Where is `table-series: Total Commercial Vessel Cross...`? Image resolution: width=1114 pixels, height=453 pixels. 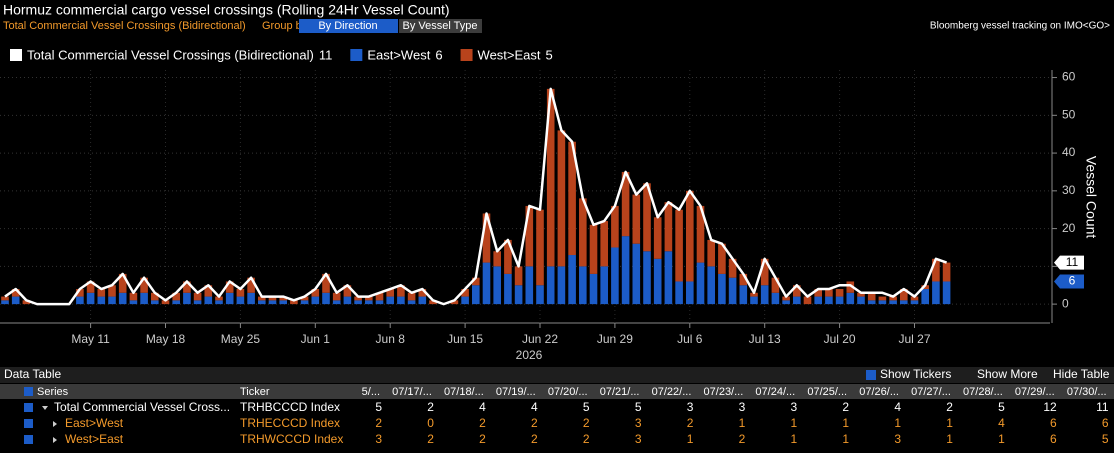 table-series: Total Commercial Vessel Cross... is located at coordinates (142, 407).